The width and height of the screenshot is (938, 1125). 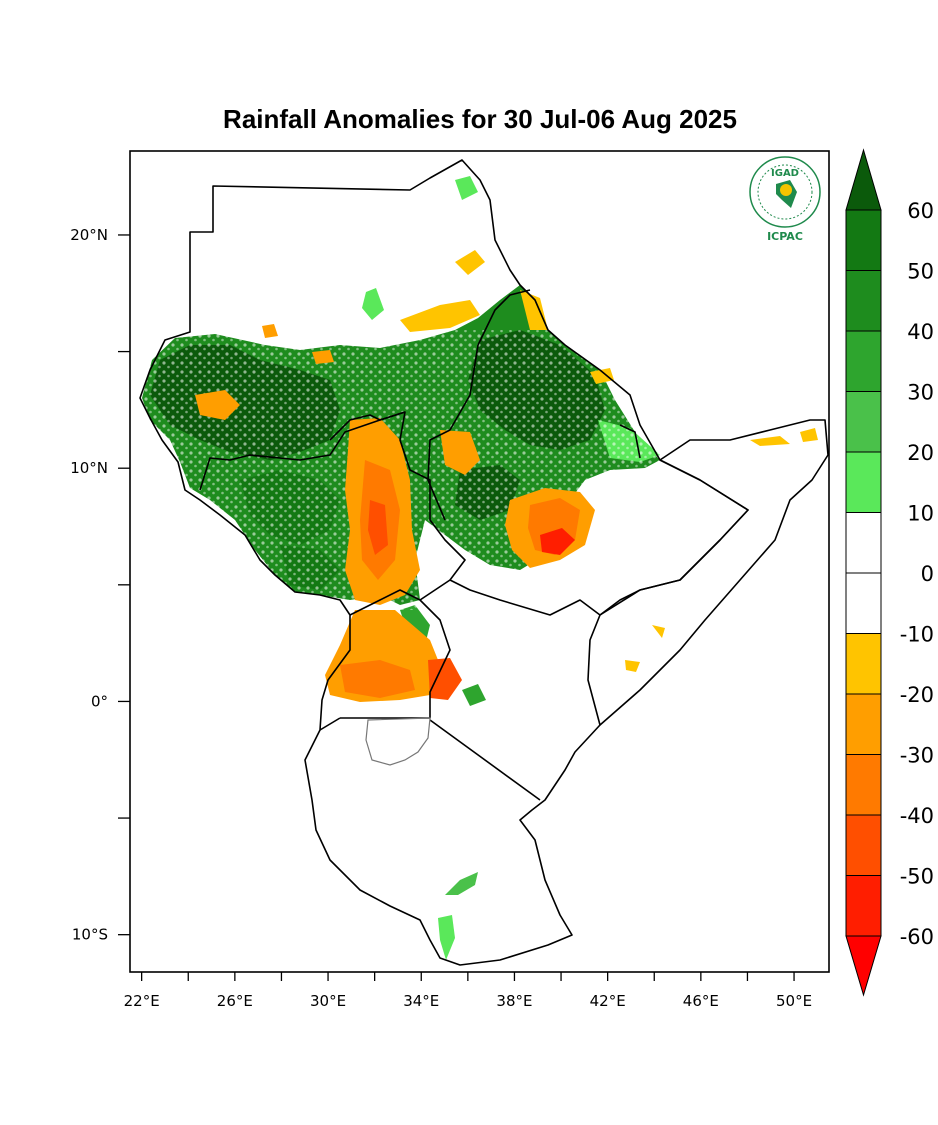 What do you see at coordinates (421, 1001) in the screenshot?
I see `x-tick-label: 34°E` at bounding box center [421, 1001].